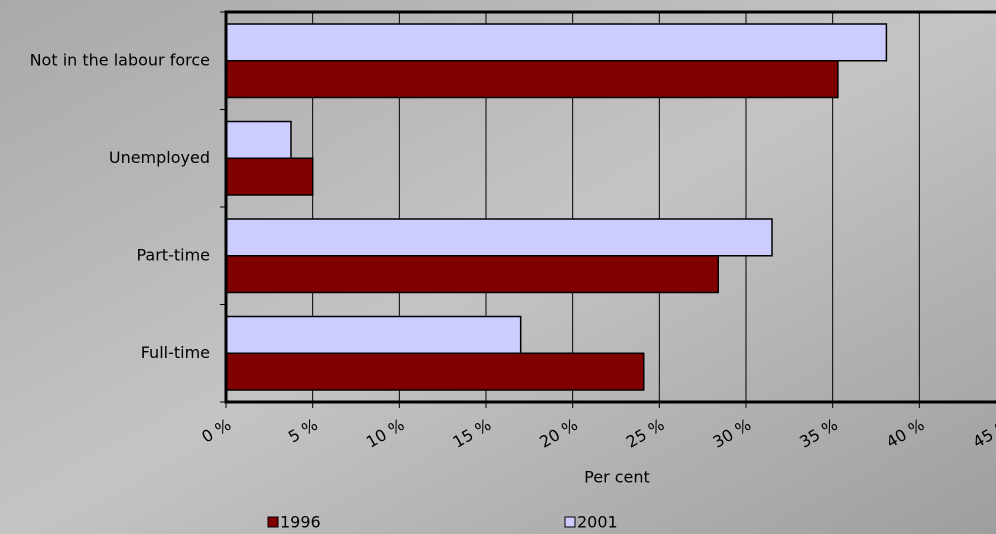 This screenshot has height=534, width=996. What do you see at coordinates (175, 352) in the screenshot?
I see `y-tick-label: Full-time` at bounding box center [175, 352].